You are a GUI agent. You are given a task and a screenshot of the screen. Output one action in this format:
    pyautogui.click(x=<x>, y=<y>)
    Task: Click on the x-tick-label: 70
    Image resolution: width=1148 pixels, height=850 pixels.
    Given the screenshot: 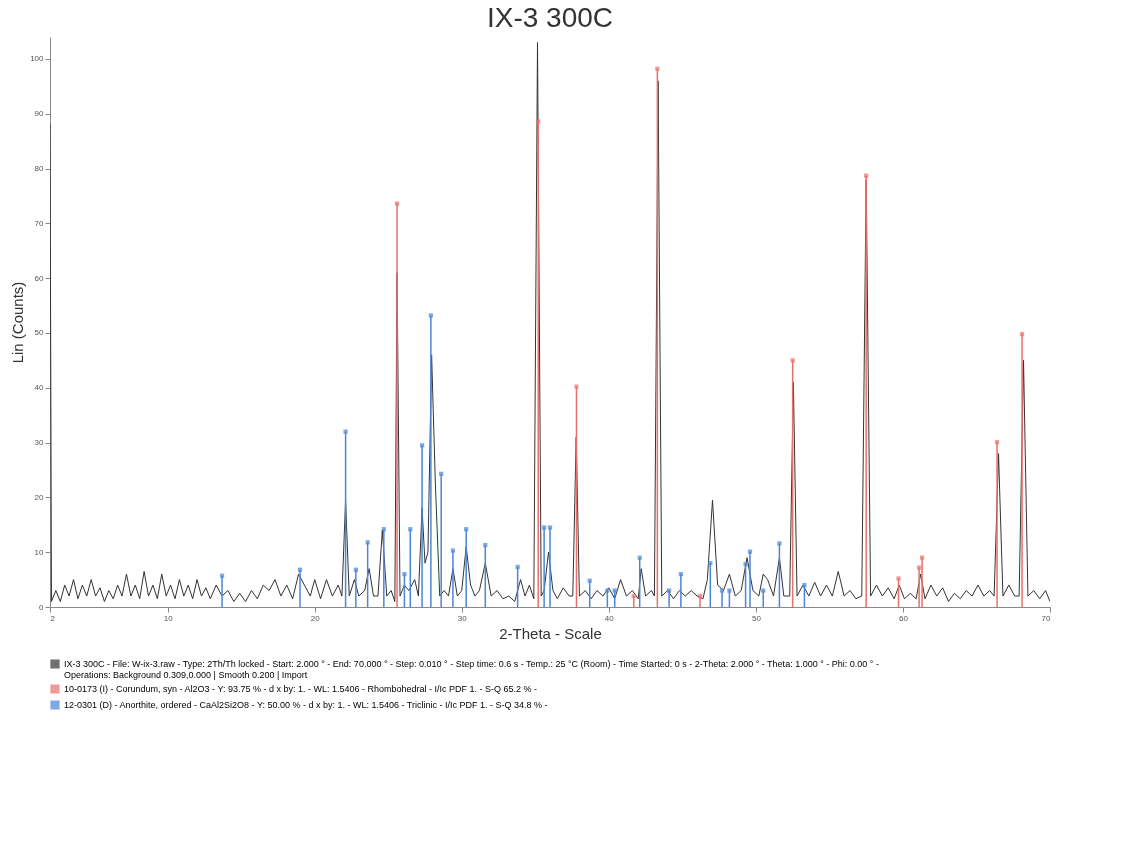 What is the action you would take?
    pyautogui.click(x=1046, y=618)
    